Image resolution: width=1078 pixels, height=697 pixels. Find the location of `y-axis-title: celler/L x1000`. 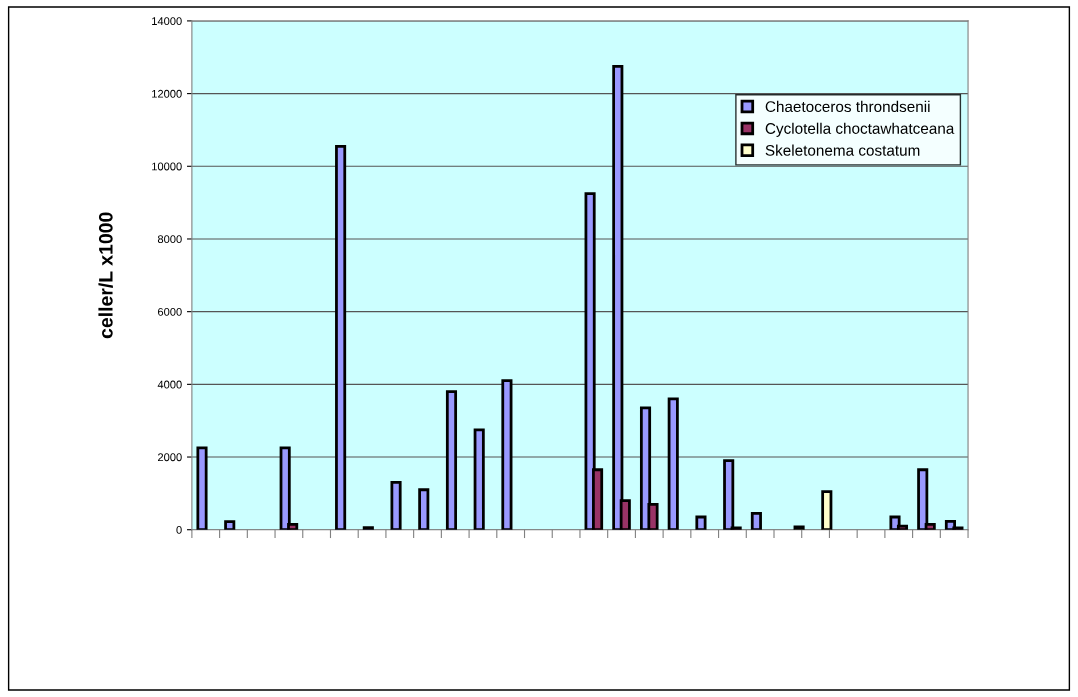

y-axis-title: celler/L x1000 is located at coordinates (105, 275).